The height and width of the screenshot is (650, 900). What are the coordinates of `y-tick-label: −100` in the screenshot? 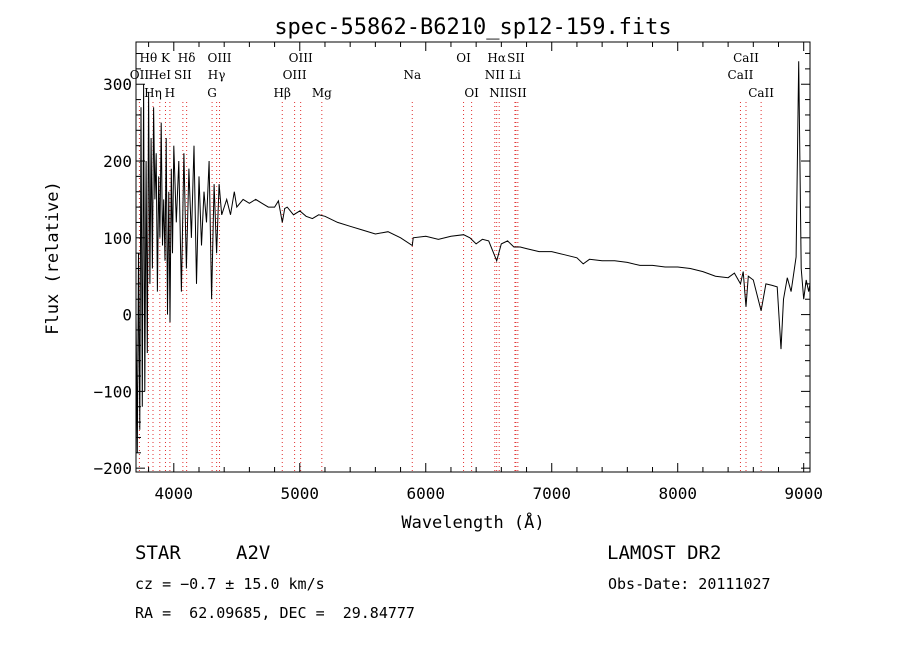 It's located at (112, 391).